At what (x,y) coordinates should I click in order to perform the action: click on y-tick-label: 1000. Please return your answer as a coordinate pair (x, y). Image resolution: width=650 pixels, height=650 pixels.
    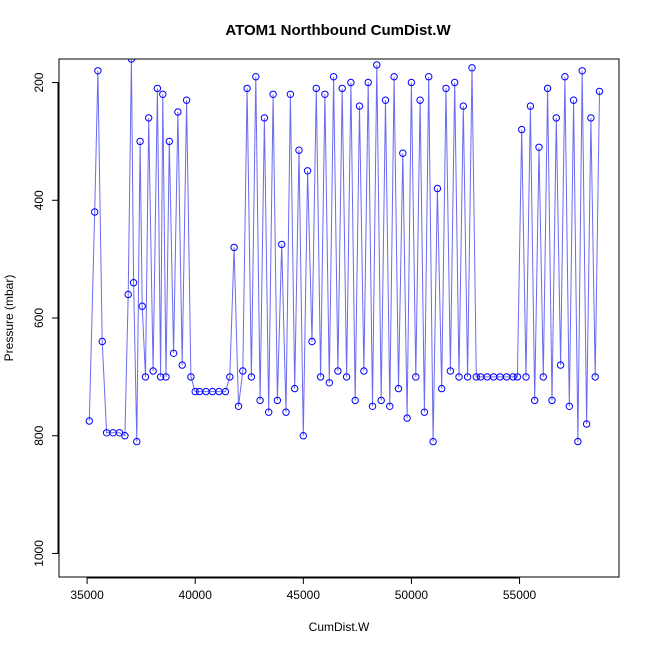
    Looking at the image, I should click on (39, 553).